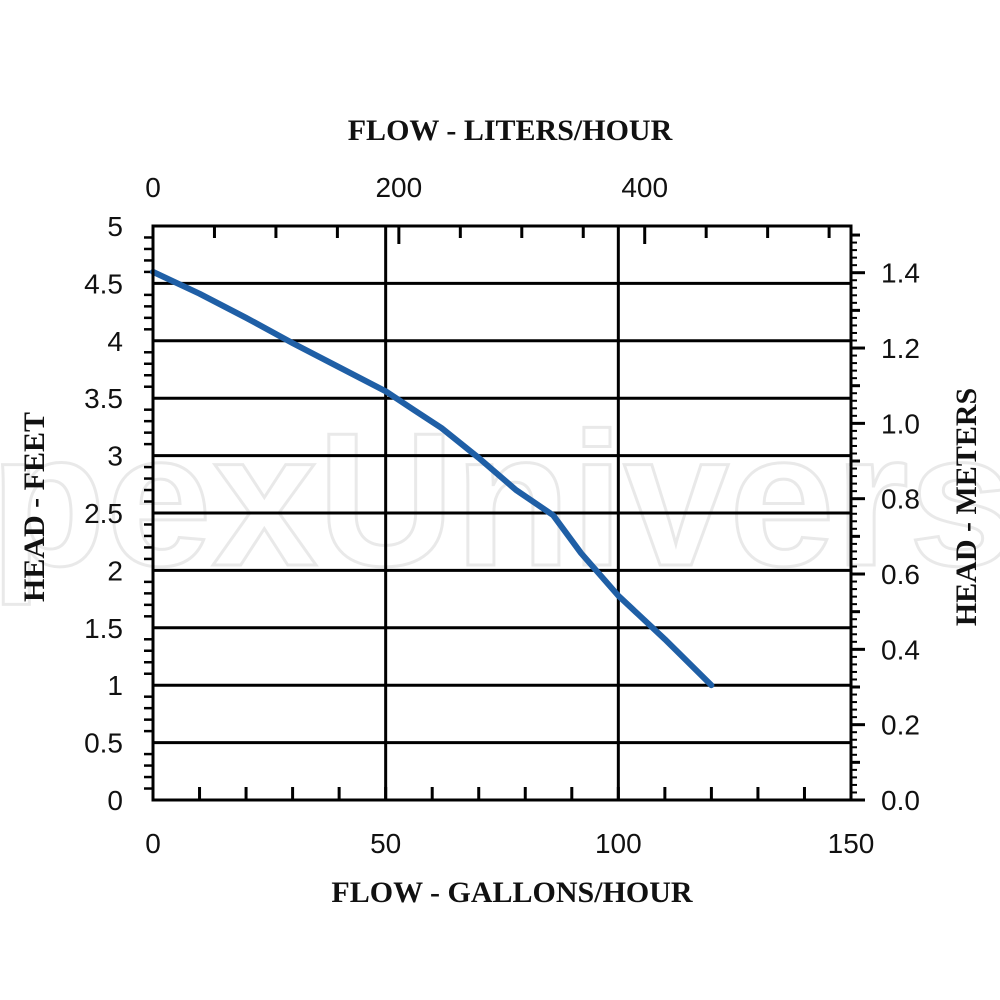 The height and width of the screenshot is (1000, 1000). Describe the element at coordinates (103, 398) in the screenshot. I see `y-left-tick-label: 3.5` at that location.